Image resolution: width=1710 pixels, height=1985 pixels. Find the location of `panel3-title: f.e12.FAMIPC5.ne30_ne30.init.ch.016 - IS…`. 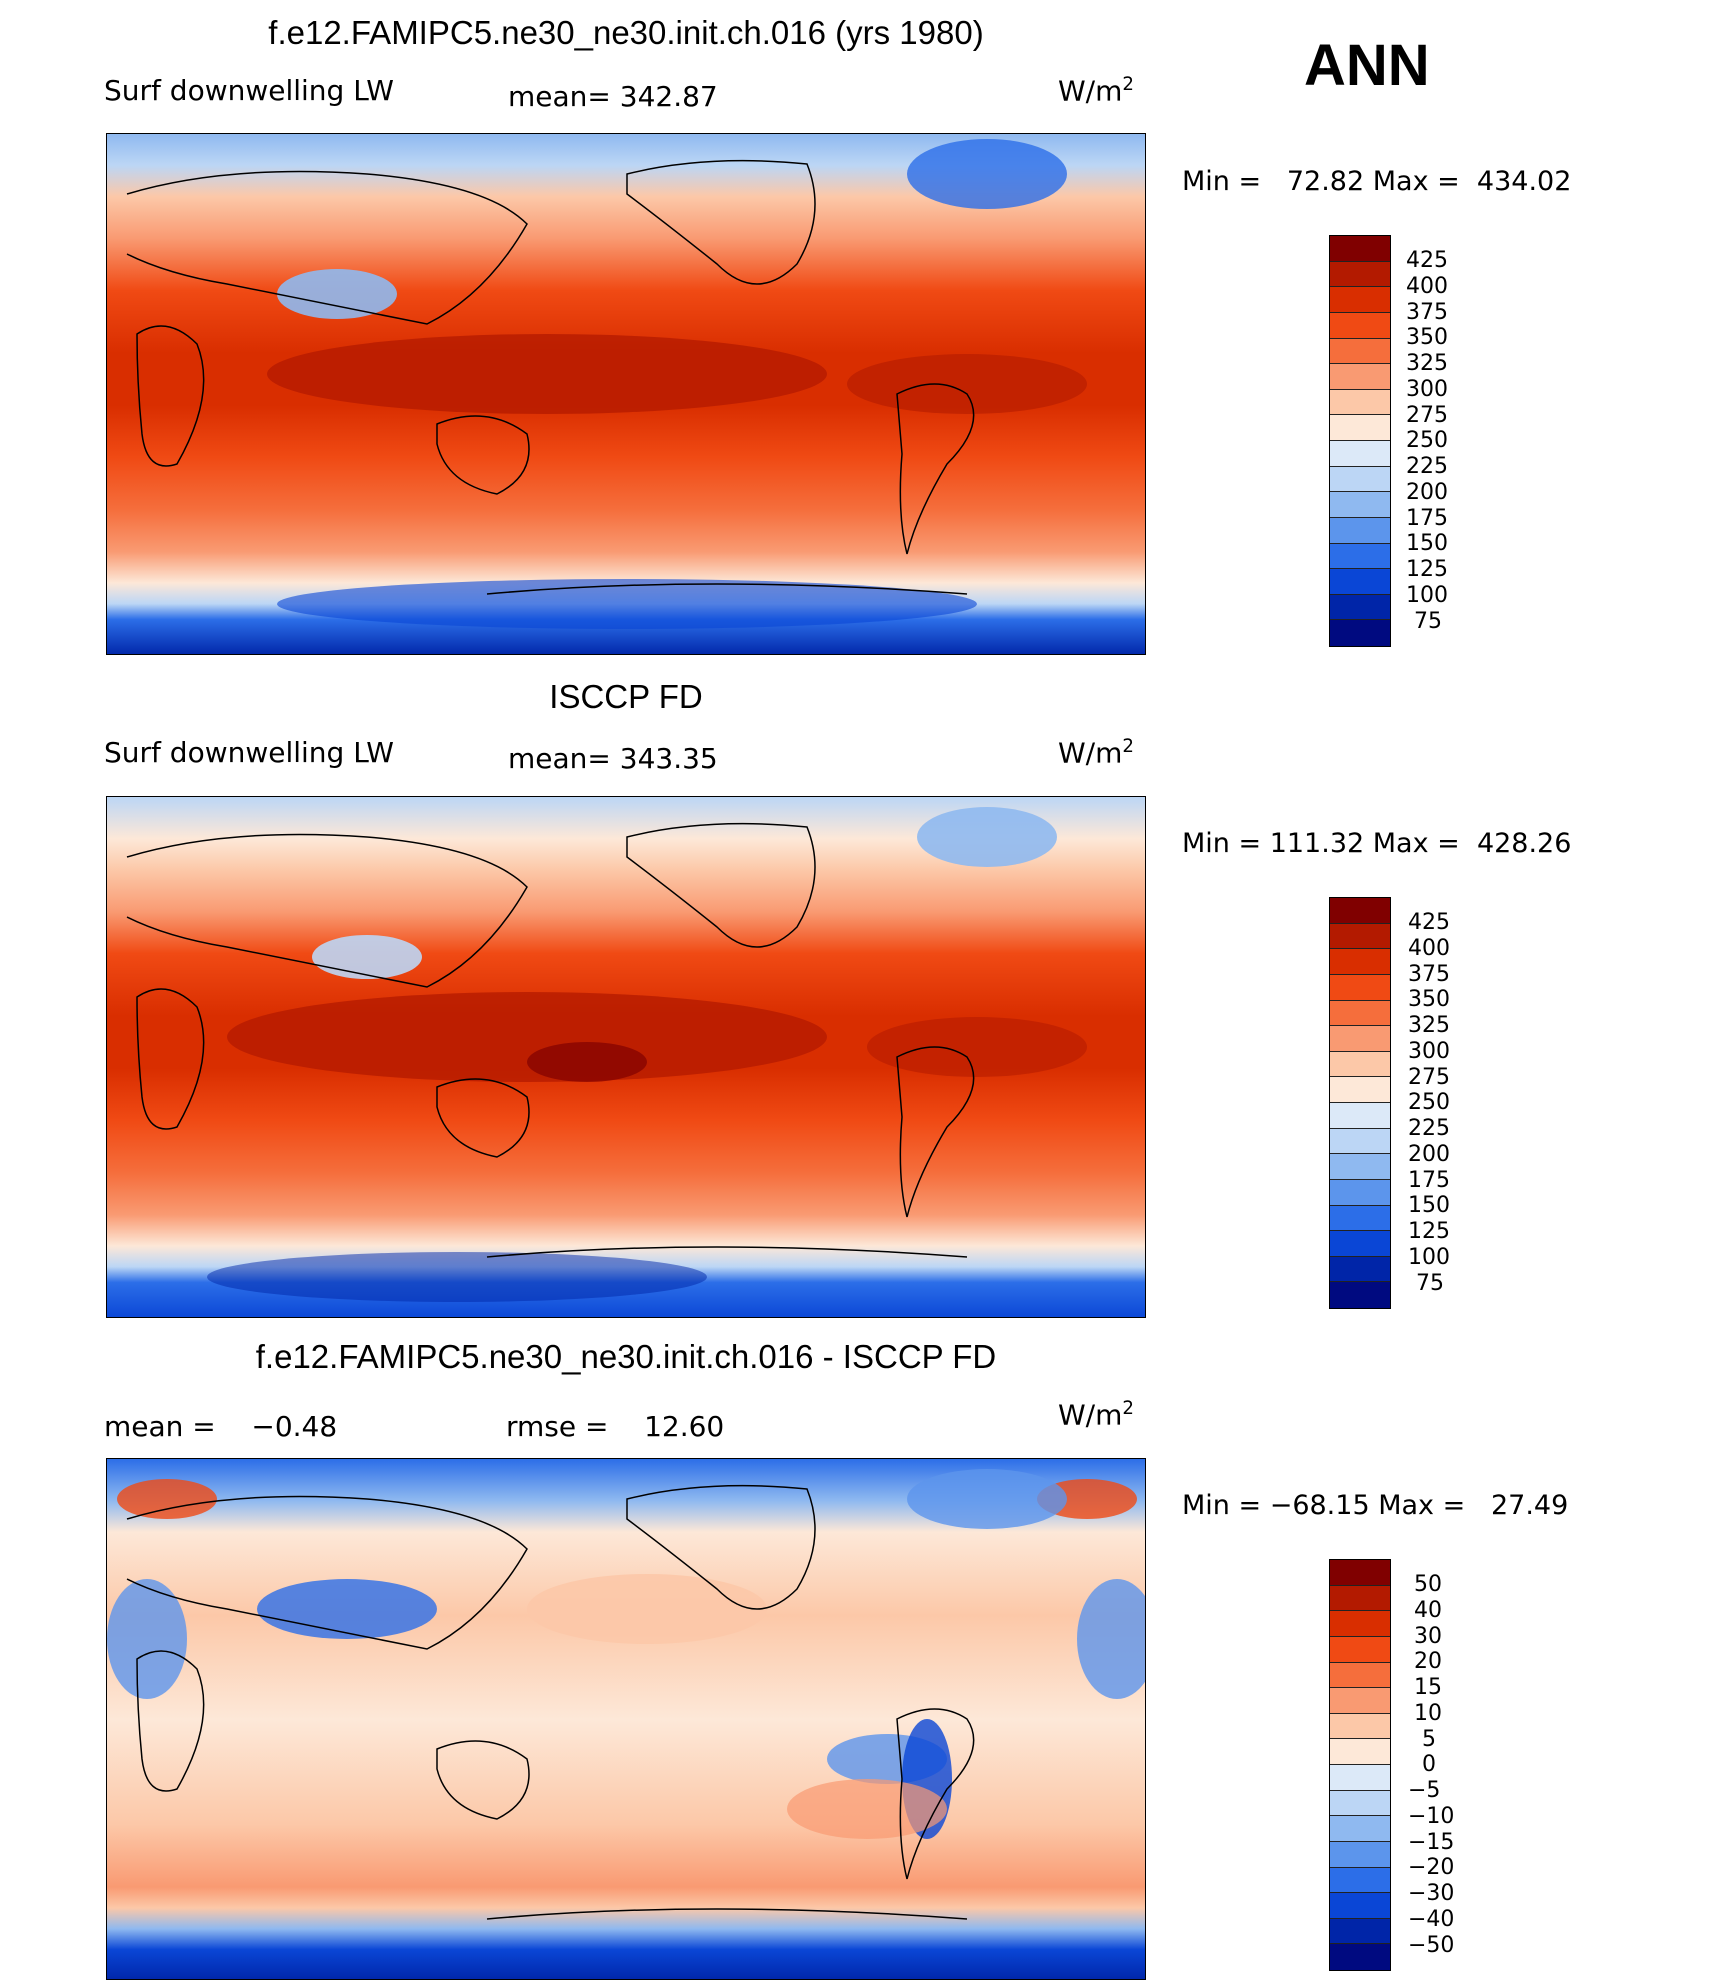

panel3-title: f.e12.FAMIPC5.ne30_ne30.init.ch.016 - IS… is located at coordinates (626, 1356).